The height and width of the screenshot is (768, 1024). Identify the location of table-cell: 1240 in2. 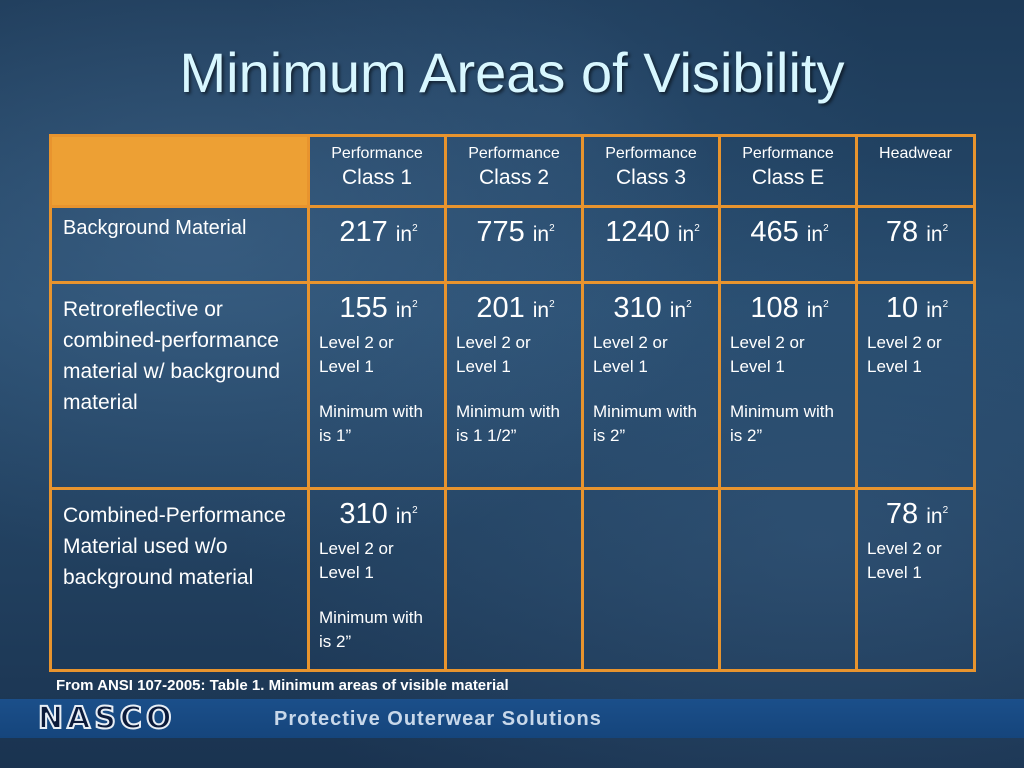
(651, 244).